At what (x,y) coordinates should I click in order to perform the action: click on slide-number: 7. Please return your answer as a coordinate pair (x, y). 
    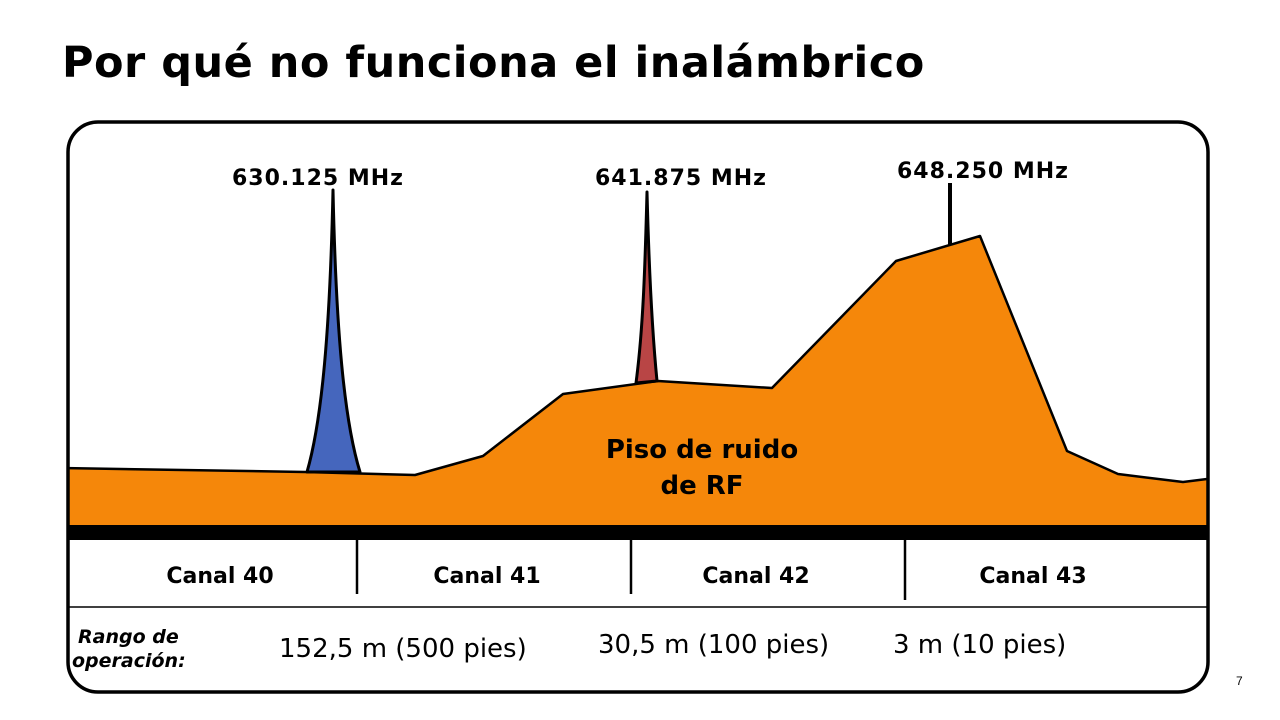
    Looking at the image, I should click on (1239, 681).